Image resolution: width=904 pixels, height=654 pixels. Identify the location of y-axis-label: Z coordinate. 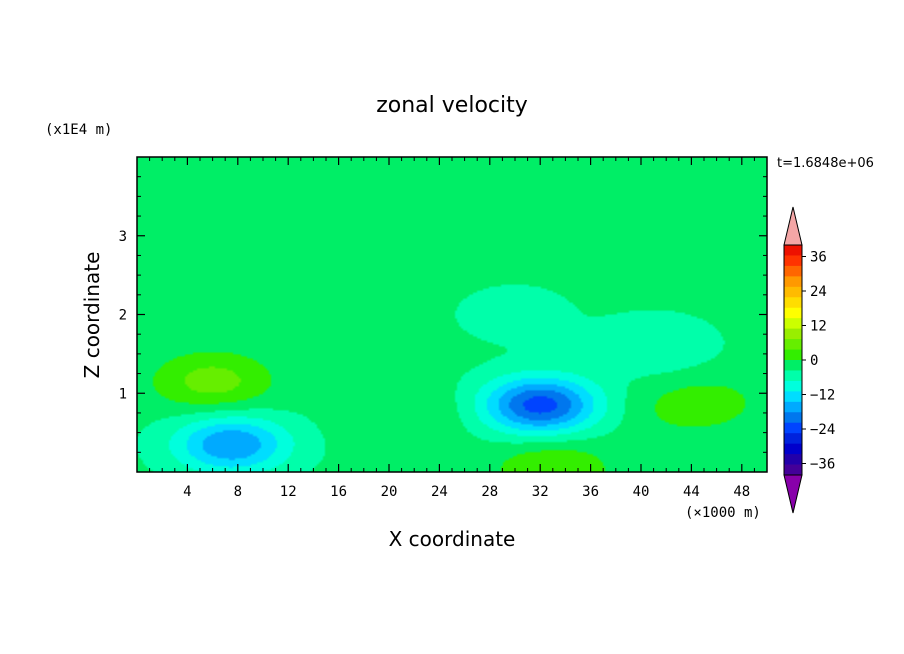
(92, 315).